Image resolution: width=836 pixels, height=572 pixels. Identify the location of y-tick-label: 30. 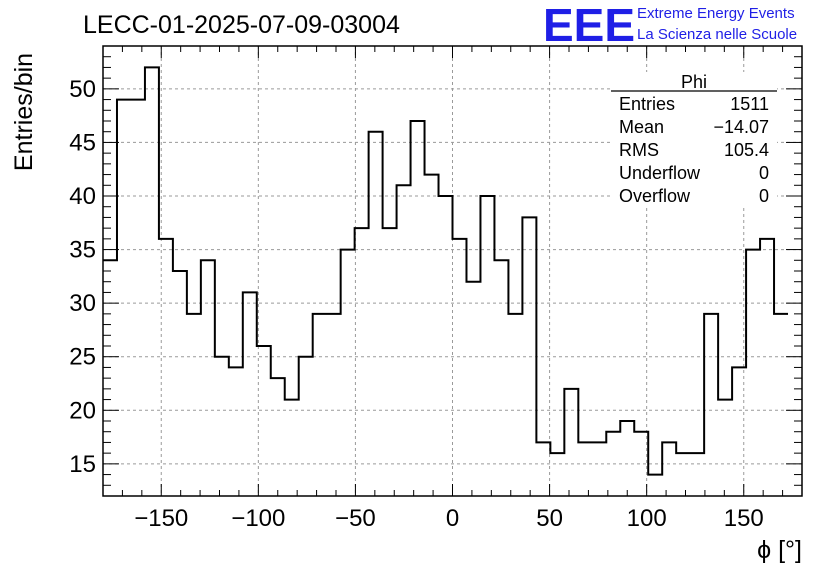
(82, 303).